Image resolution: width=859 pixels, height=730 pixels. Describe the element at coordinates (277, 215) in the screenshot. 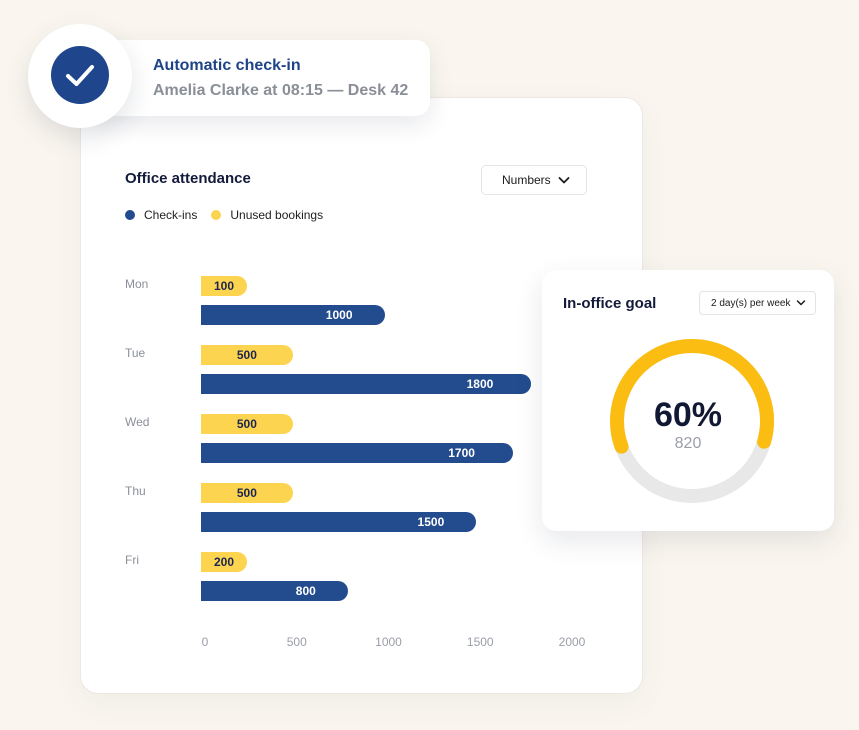

I see `legend-label-unused: Unused bookings` at that location.